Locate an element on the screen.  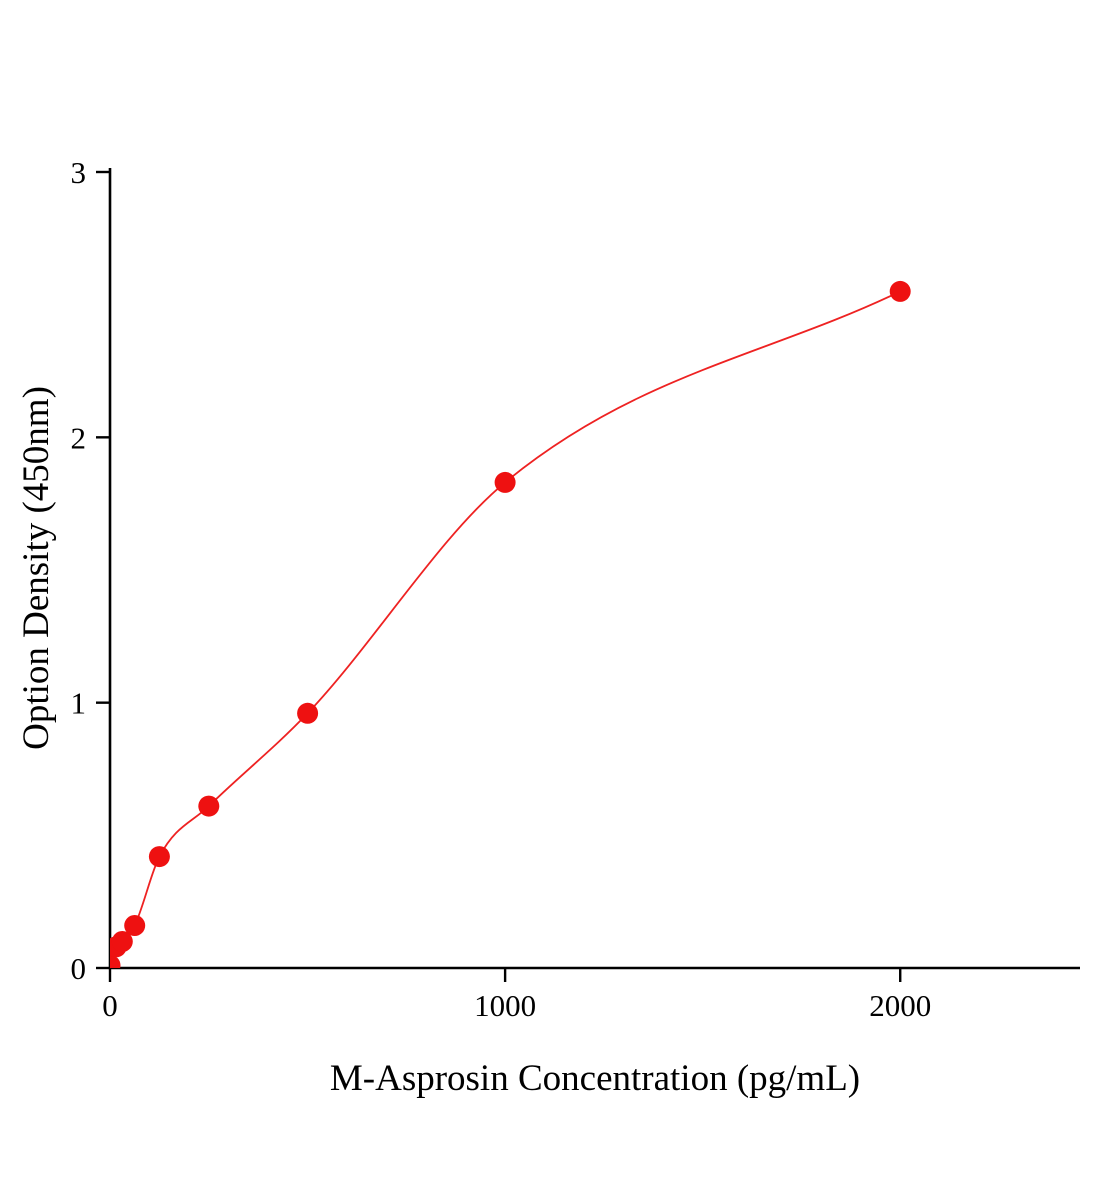
y-tick-label: 3 is located at coordinates (79, 172).